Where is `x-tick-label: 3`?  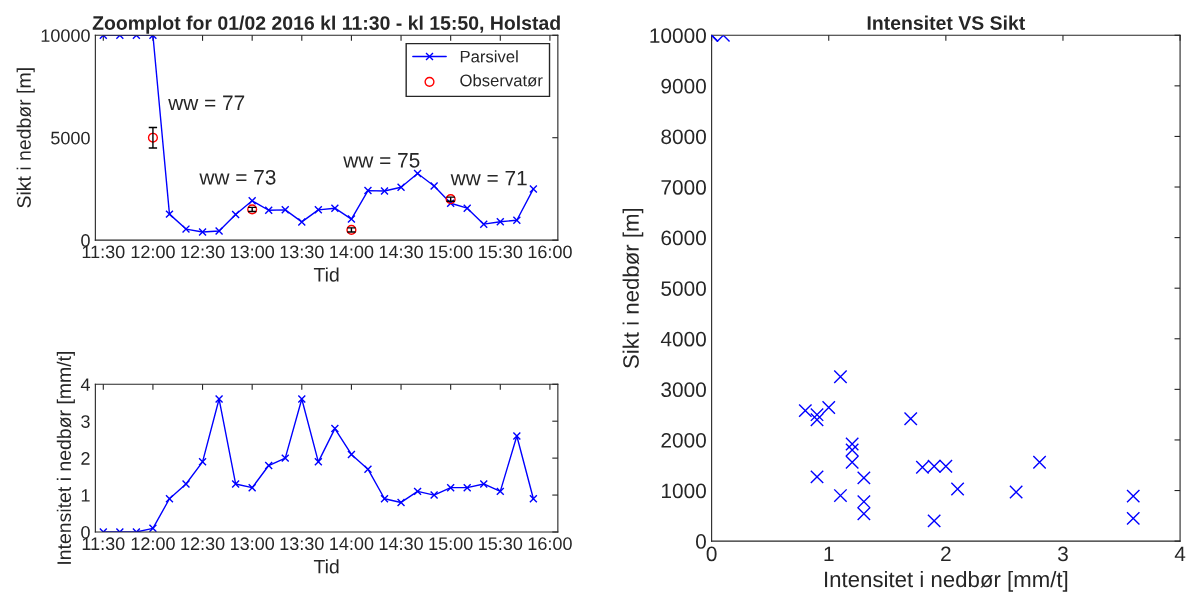
x-tick-label: 3 is located at coordinates (1062, 554).